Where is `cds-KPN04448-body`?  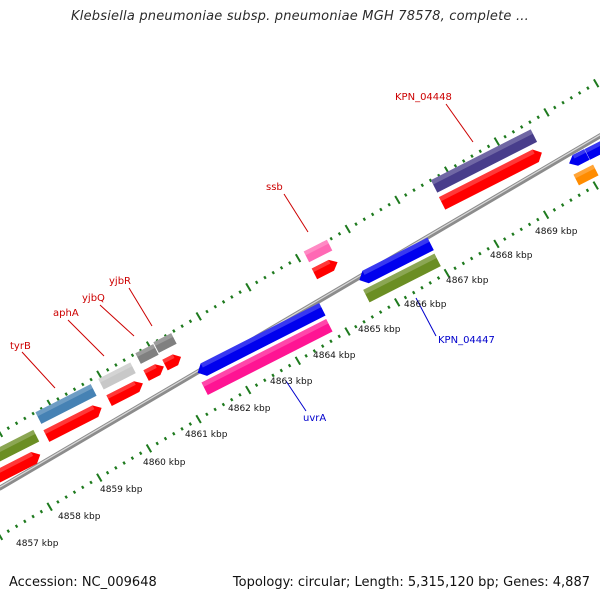
cds-KPN04448-body is located at coordinates (490, 179).